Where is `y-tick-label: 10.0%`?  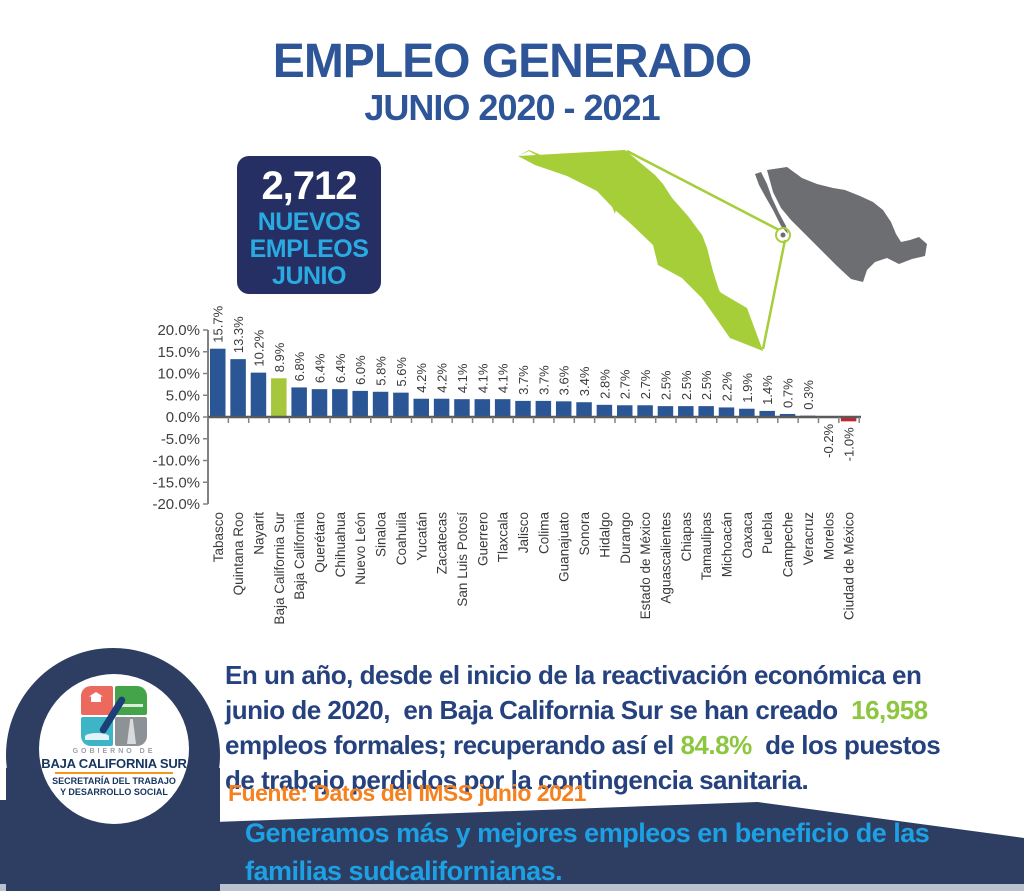
y-tick-label: 10.0% is located at coordinates (178, 374).